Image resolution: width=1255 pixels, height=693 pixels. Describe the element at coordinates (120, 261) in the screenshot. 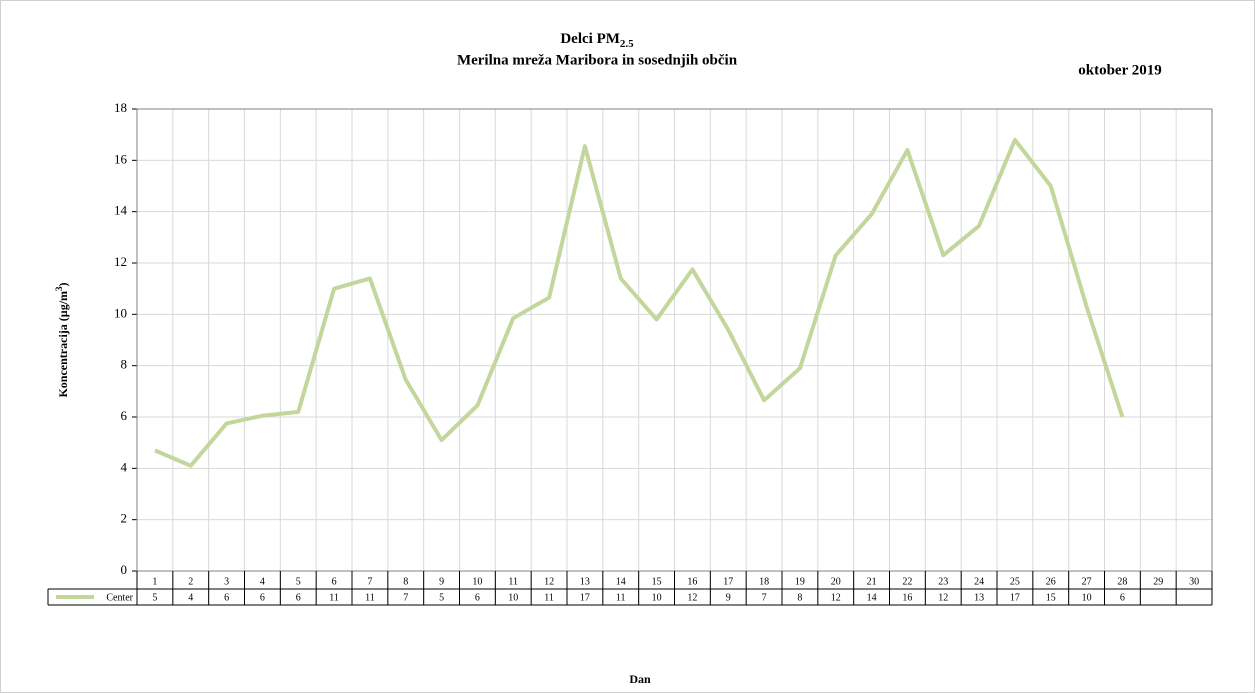

I see `y-tick-label: 12` at that location.